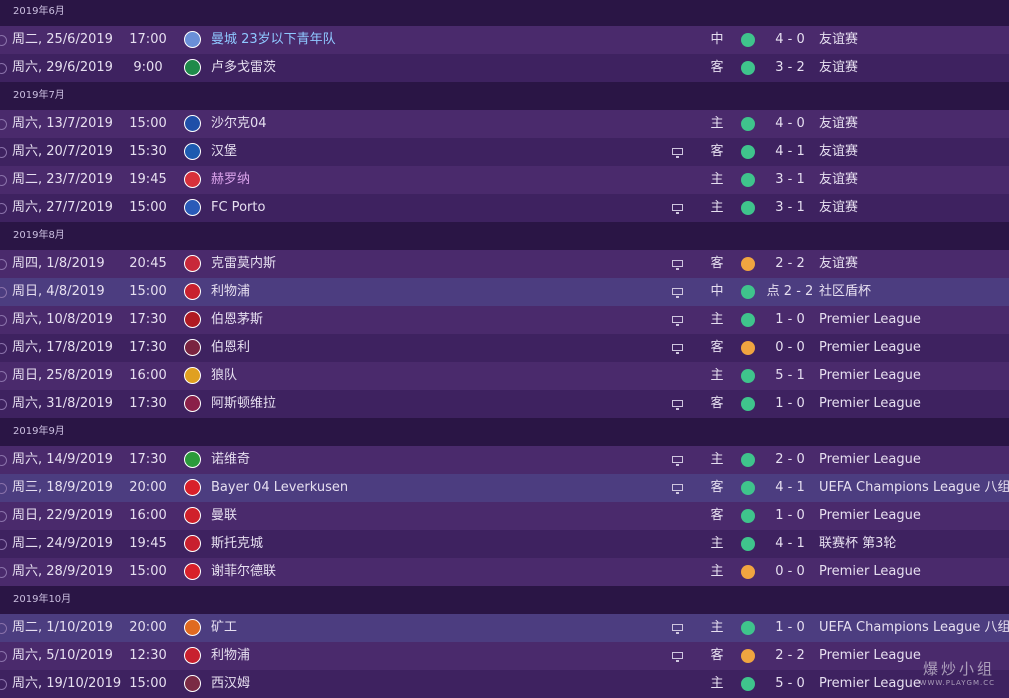  I want to click on kickoff-time: 17:30, so click(148, 347).